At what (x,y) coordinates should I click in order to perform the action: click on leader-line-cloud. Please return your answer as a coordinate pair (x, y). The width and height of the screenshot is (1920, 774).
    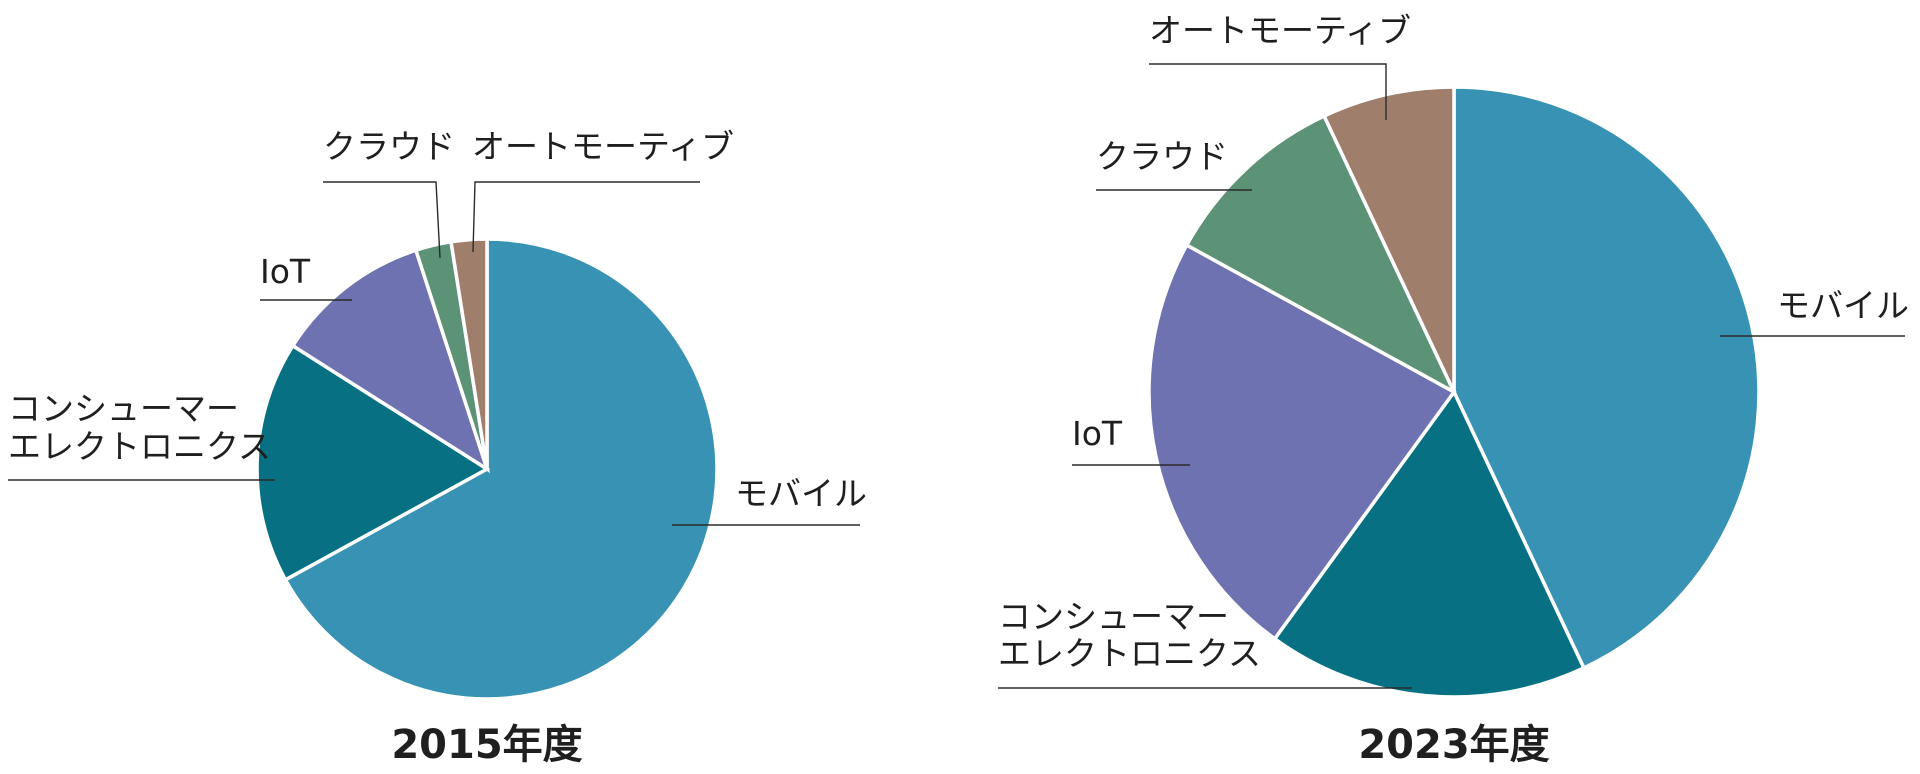
    Looking at the image, I should click on (382, 220).